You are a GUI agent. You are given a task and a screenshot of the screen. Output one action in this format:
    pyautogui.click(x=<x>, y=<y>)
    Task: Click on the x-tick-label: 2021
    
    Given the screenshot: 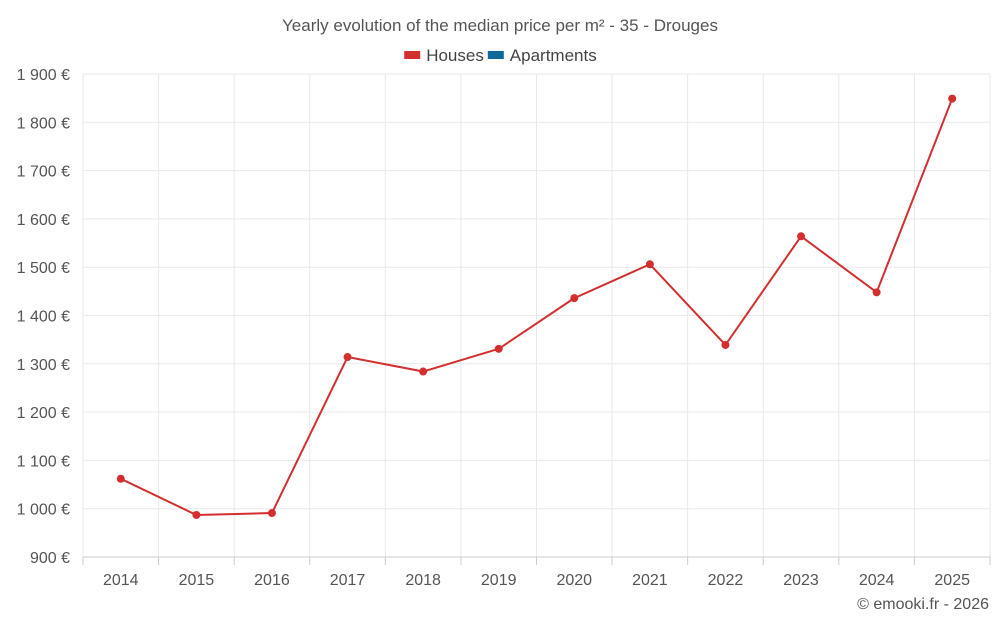 What is the action you would take?
    pyautogui.click(x=650, y=580)
    